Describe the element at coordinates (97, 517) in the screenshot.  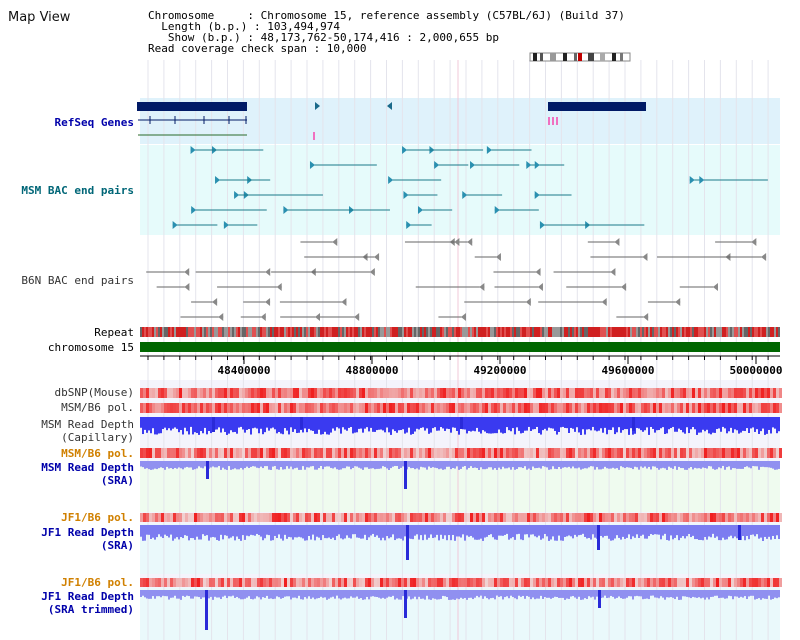
I see `label-jf1-pol: JF1/B6 pol.` at that location.